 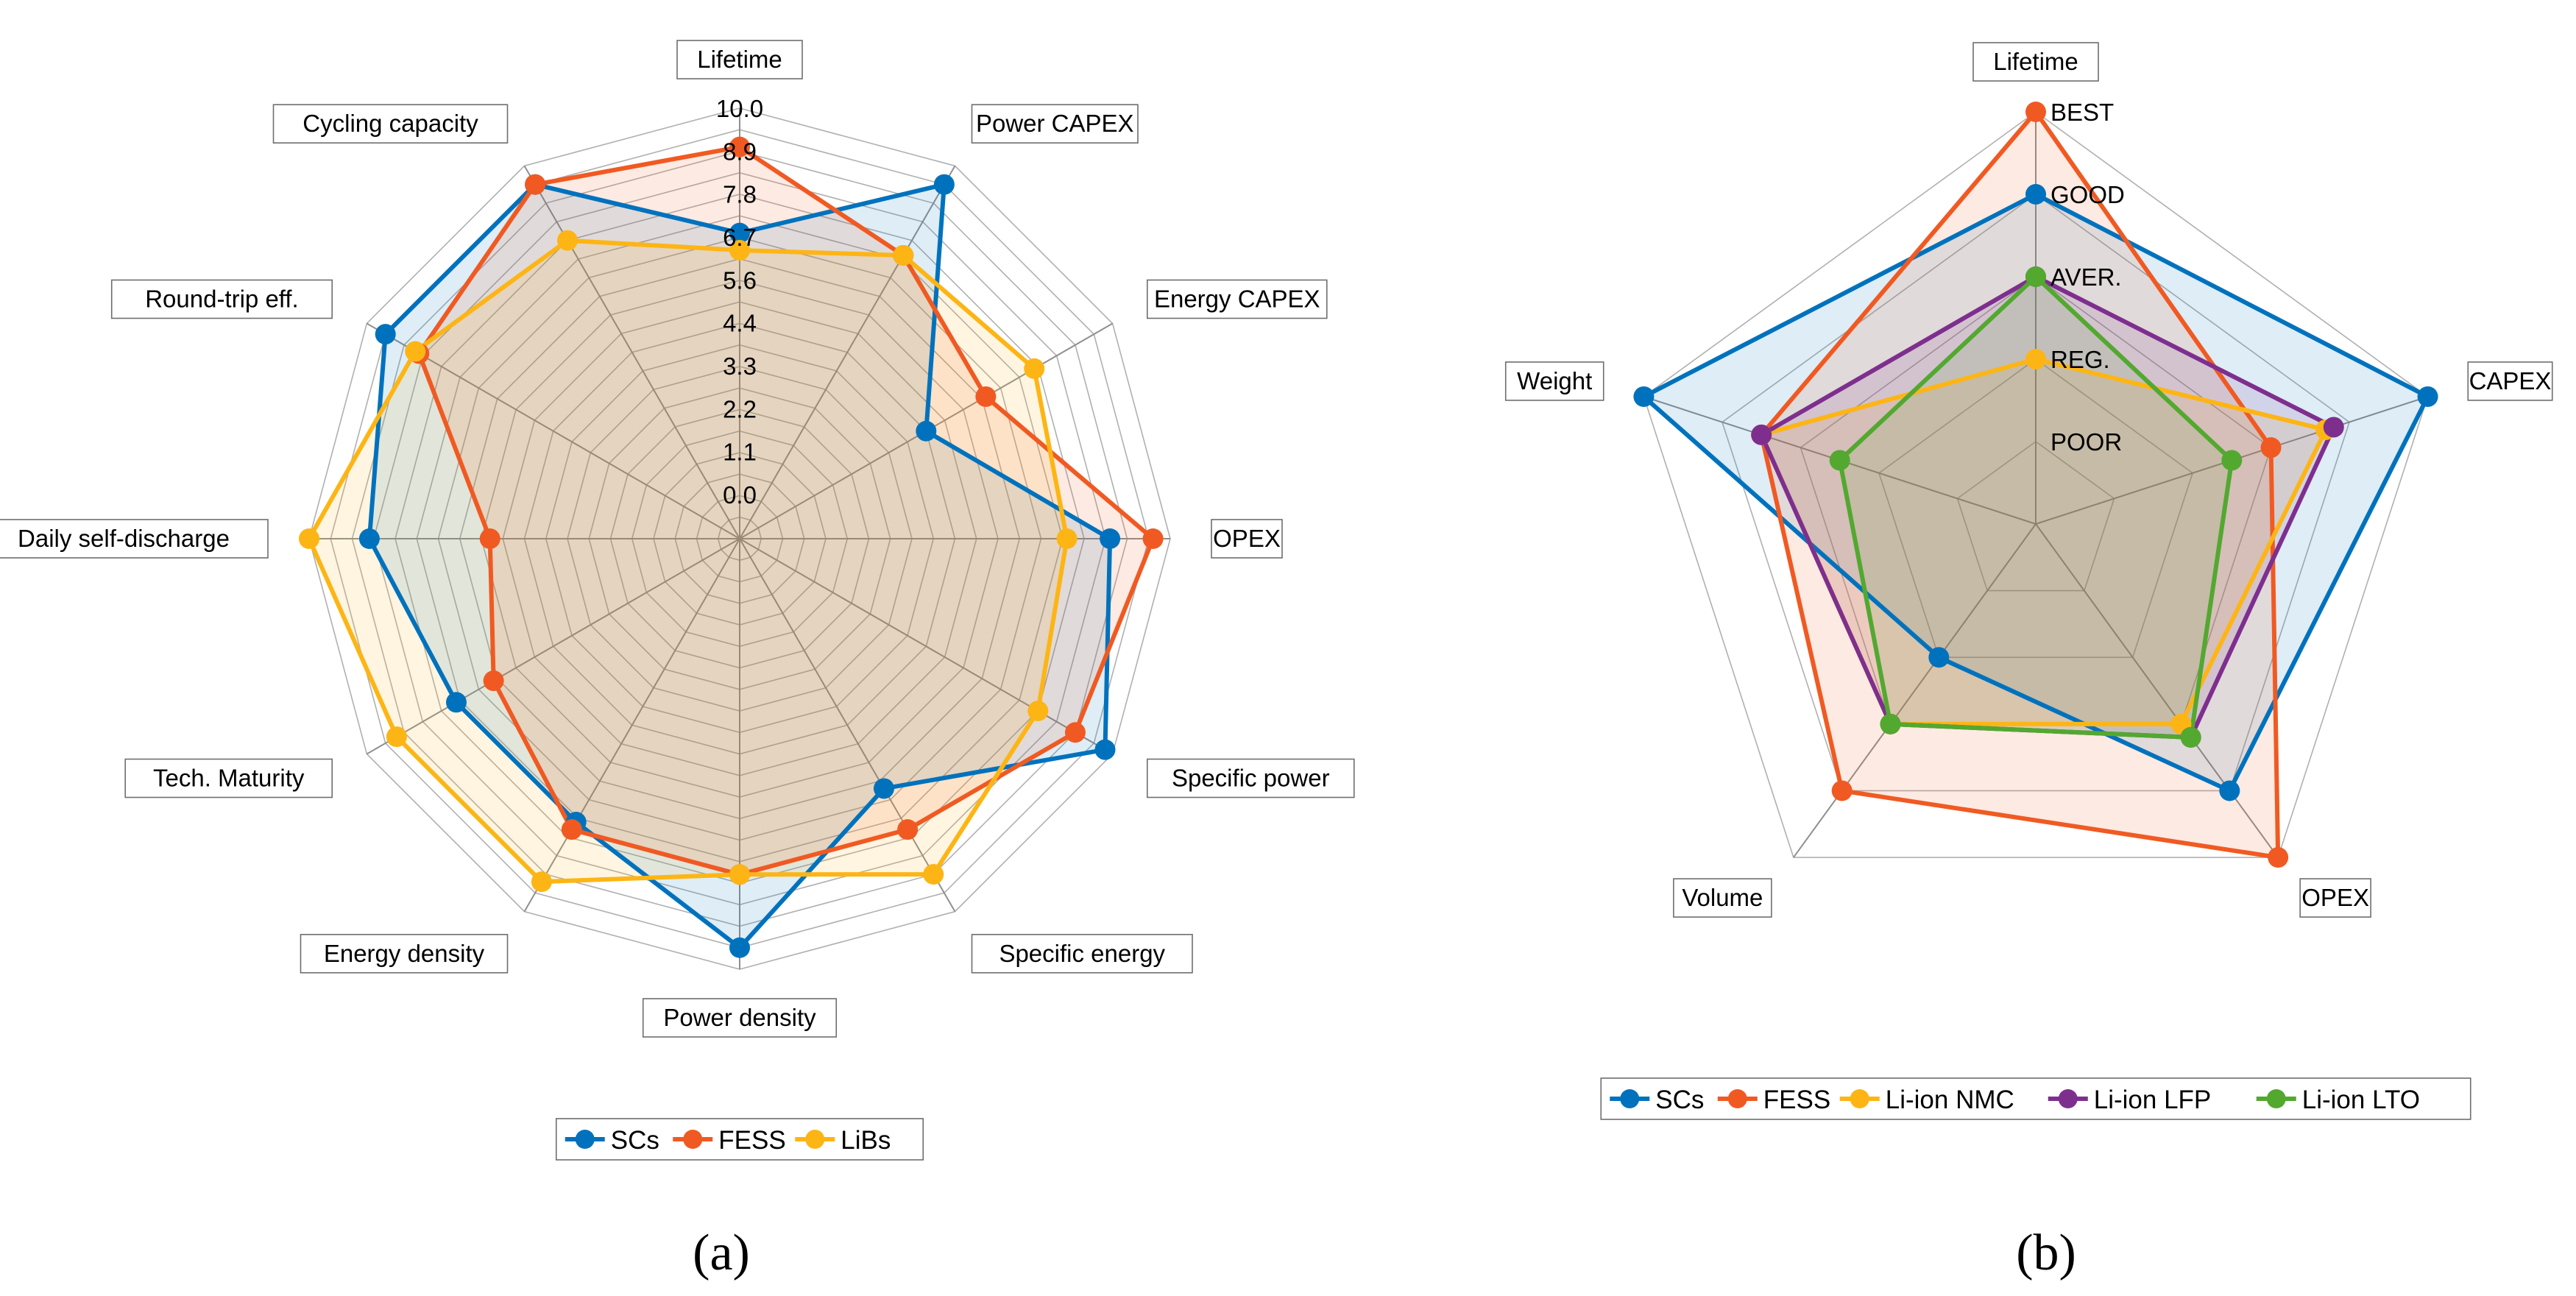 I want to click on axis-label-specific-energy: Specific energy, so click(x=1082, y=953).